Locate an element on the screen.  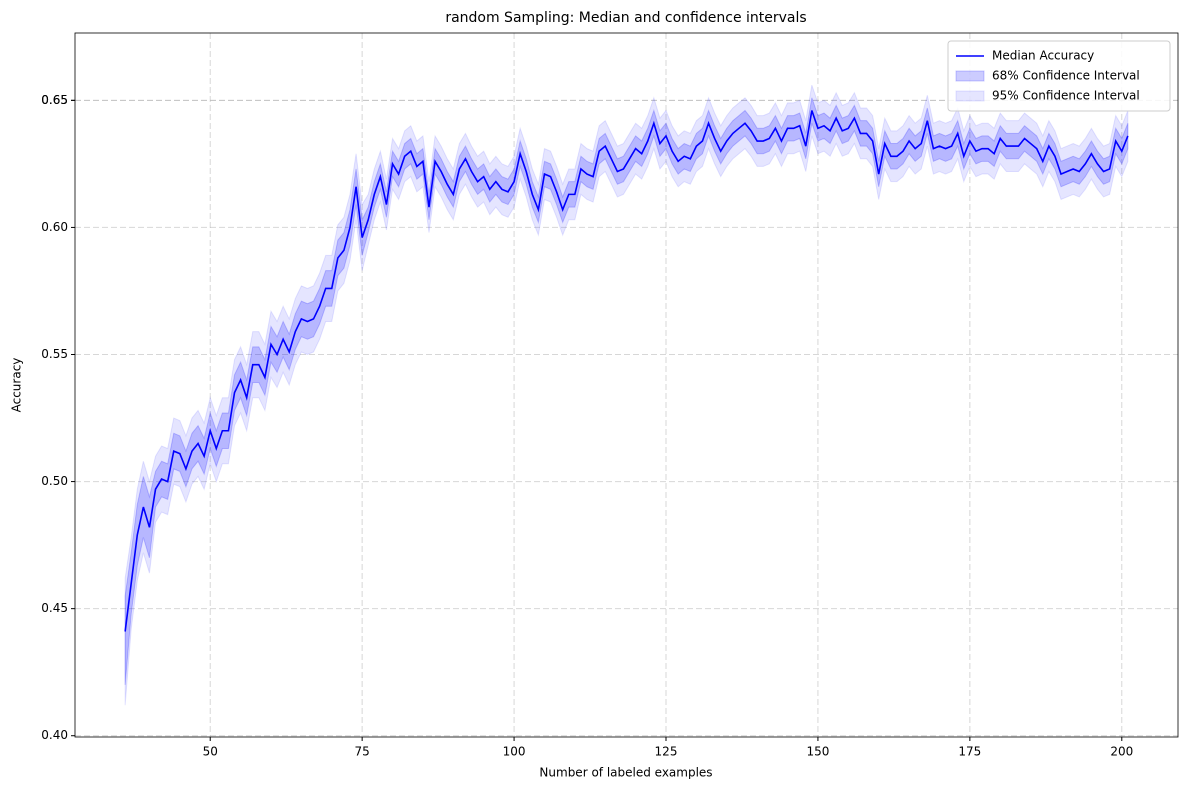
x-tick-label: 100 is located at coordinates (514, 752).